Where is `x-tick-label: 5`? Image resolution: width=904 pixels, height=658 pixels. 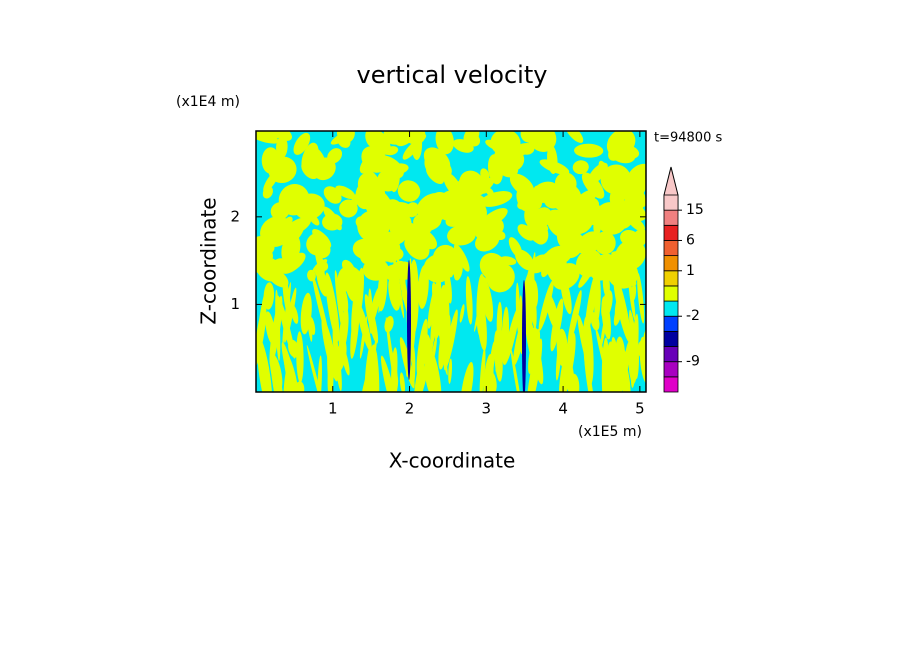 x-tick-label: 5 is located at coordinates (640, 409).